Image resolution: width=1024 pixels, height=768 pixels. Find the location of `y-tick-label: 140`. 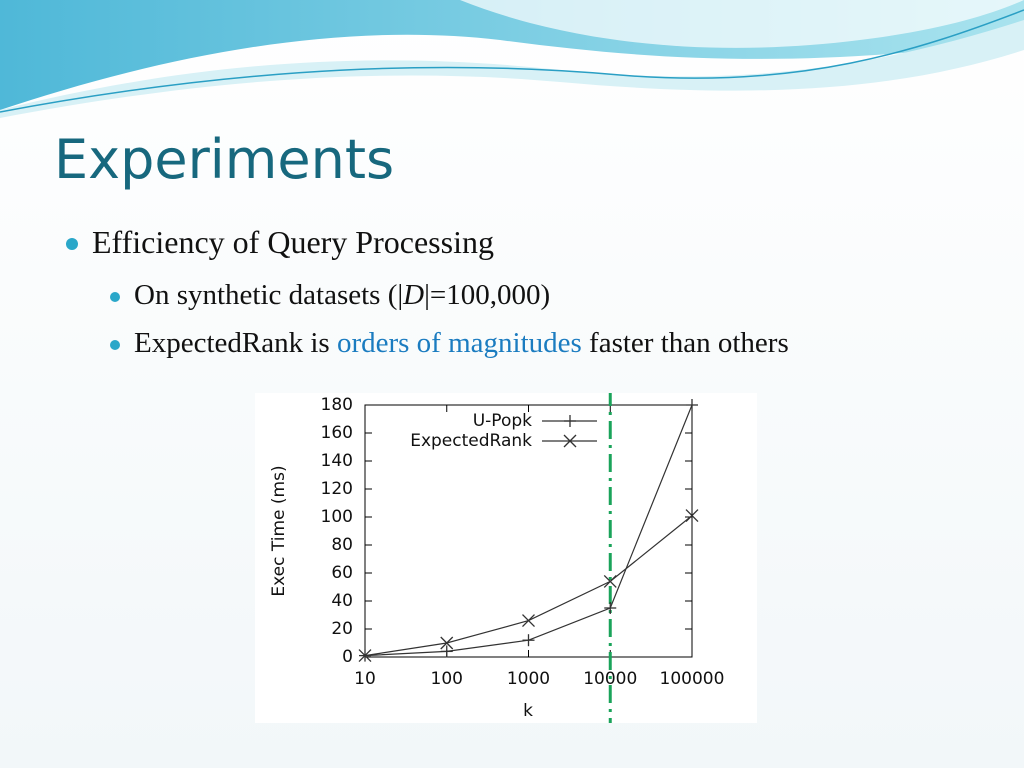

y-tick-label: 140 is located at coordinates (337, 461).